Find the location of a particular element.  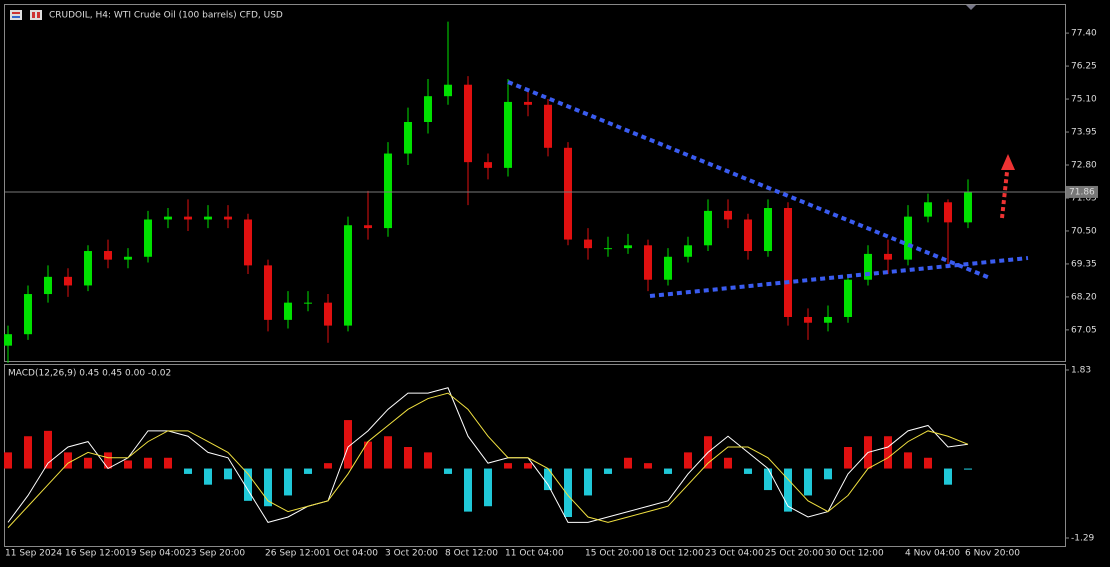

forecast-arrow is located at coordinates (1007, 186).